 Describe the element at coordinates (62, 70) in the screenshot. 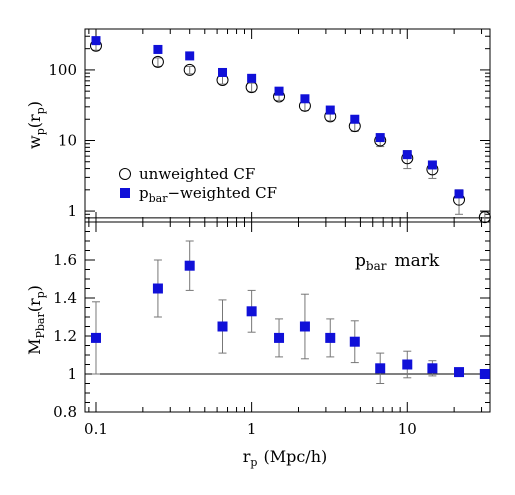

I see `top-y-tick-label: 100` at that location.